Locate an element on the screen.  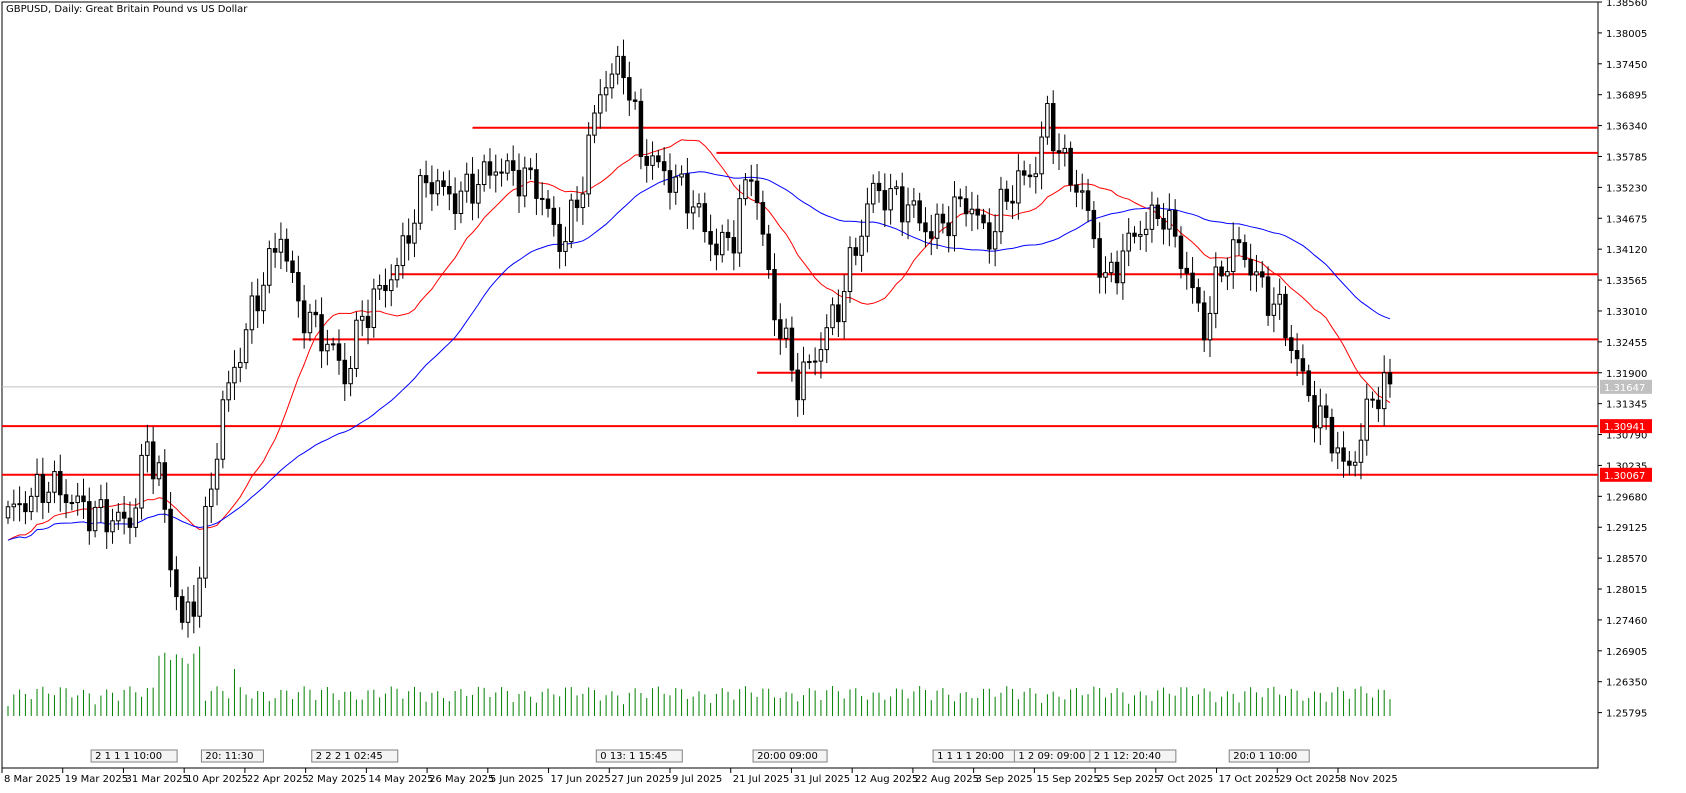
y-tick-label: 1.37450 is located at coordinates (1626, 65).